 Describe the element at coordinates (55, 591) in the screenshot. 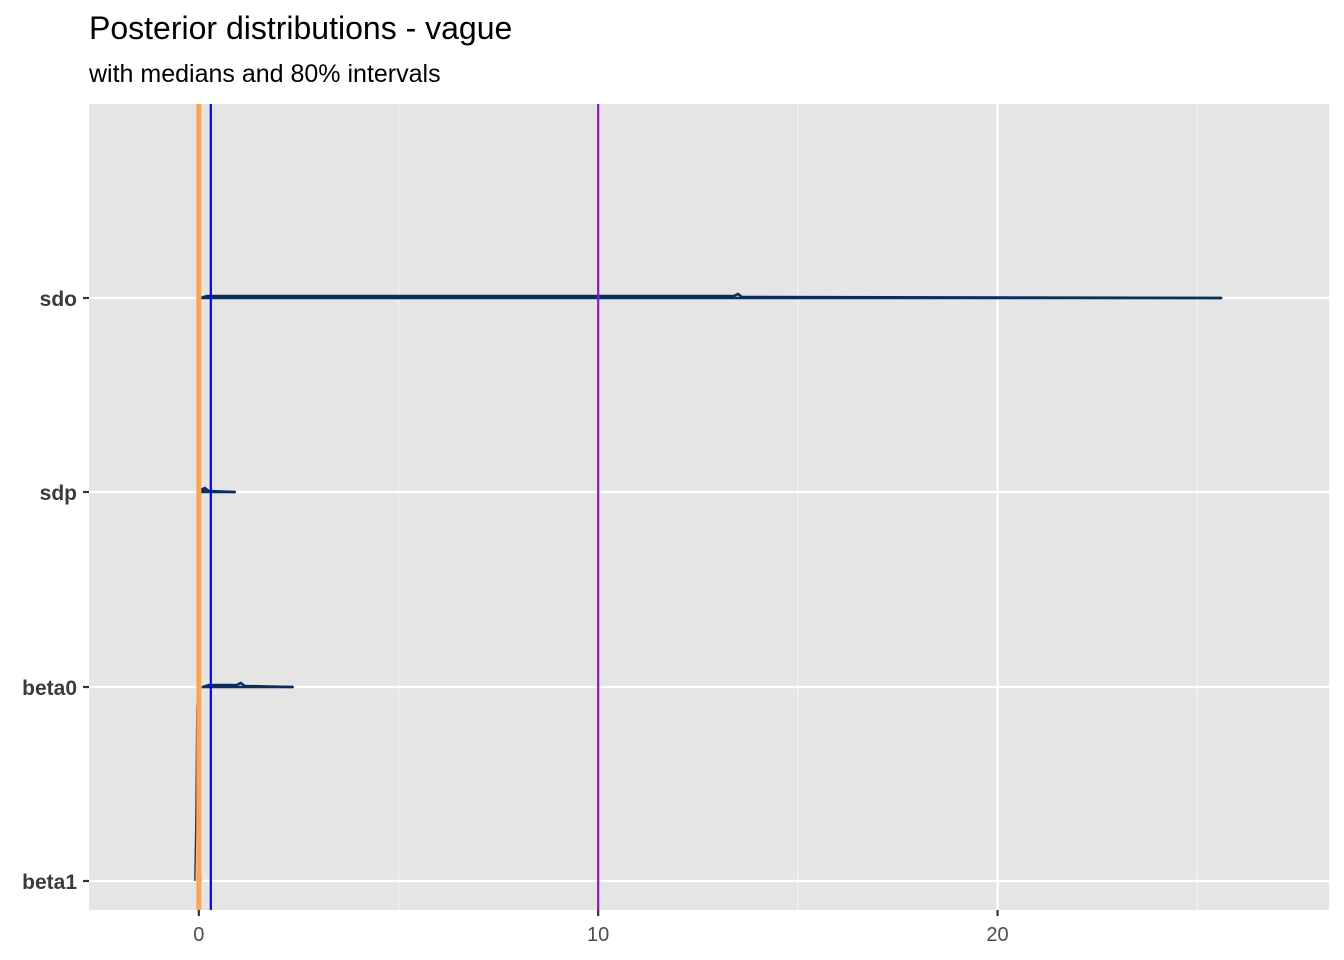

I see `y-axis: sdo sdp beta0 beta1` at that location.